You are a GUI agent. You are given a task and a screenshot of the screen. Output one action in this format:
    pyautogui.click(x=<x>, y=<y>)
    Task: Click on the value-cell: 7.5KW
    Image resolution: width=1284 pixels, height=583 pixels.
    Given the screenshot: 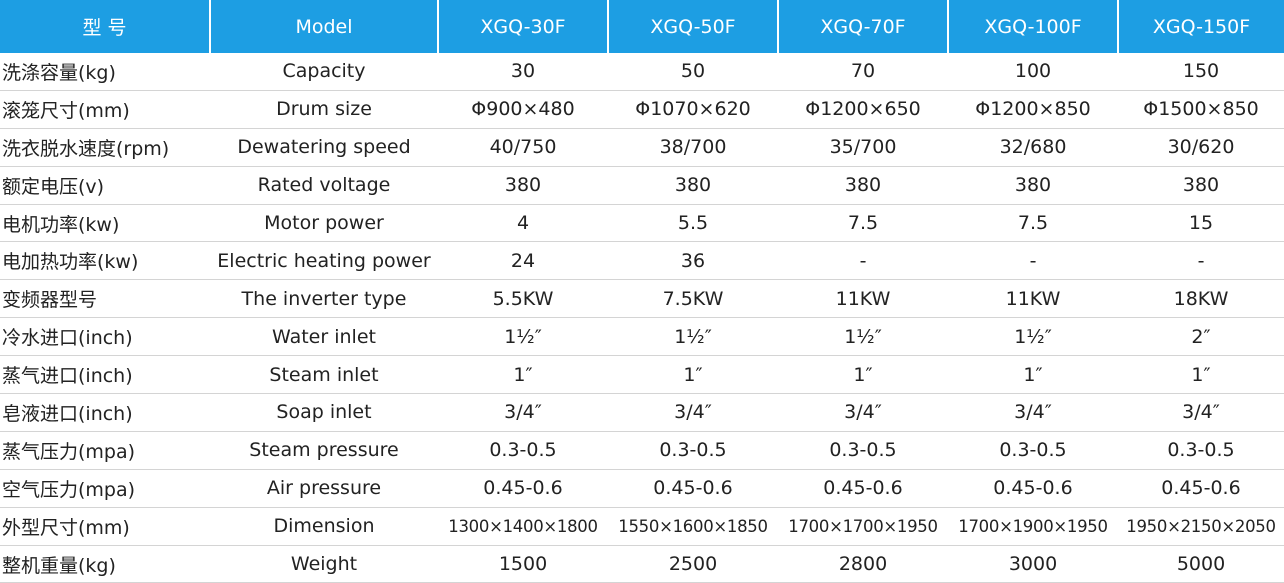 What is the action you would take?
    pyautogui.click(x=693, y=299)
    